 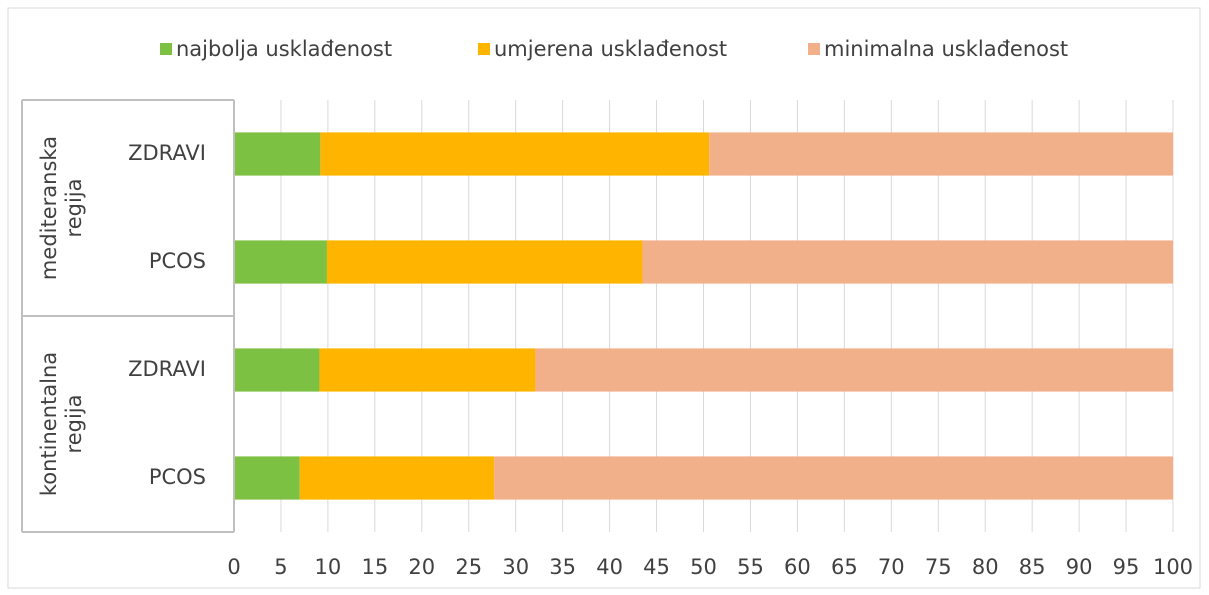 What do you see at coordinates (946, 49) in the screenshot?
I see `legend-label: minimalna usklađenost` at bounding box center [946, 49].